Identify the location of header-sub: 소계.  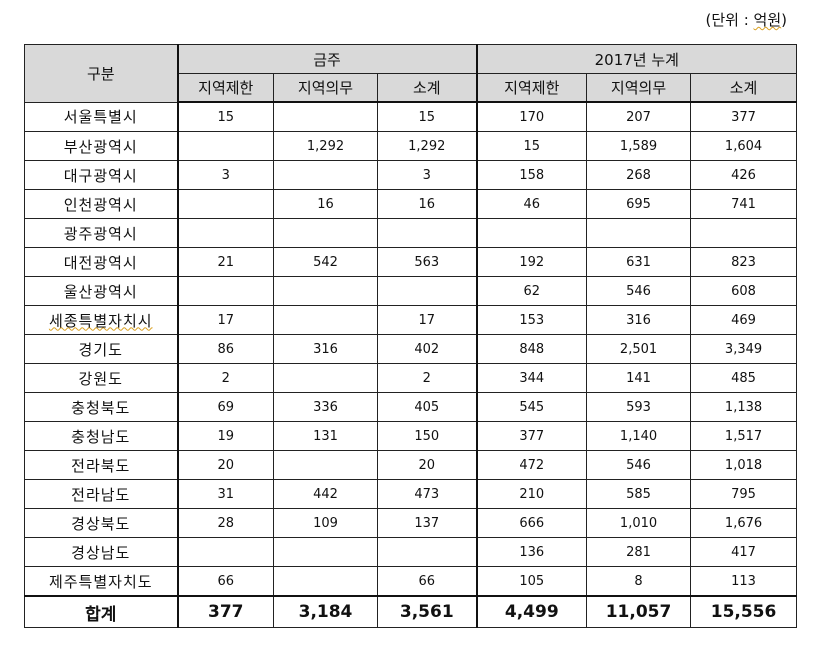
(427, 88).